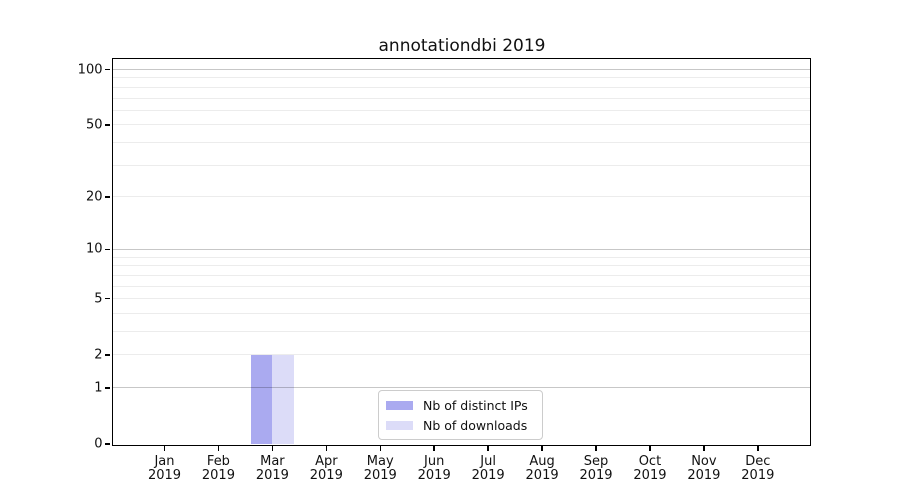 This screenshot has width=900, height=500. What do you see at coordinates (475, 405) in the screenshot?
I see `legend-label-distinct-ips: Nb of distinct IPs` at bounding box center [475, 405].